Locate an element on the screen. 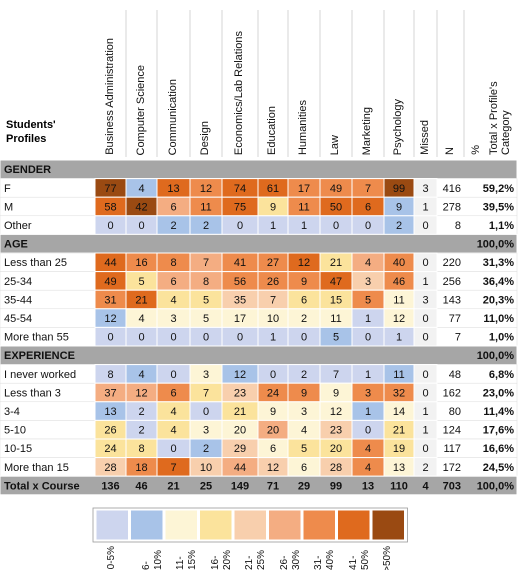 The width and height of the screenshot is (520, 570). column-header: N is located at coordinates (449, 151).